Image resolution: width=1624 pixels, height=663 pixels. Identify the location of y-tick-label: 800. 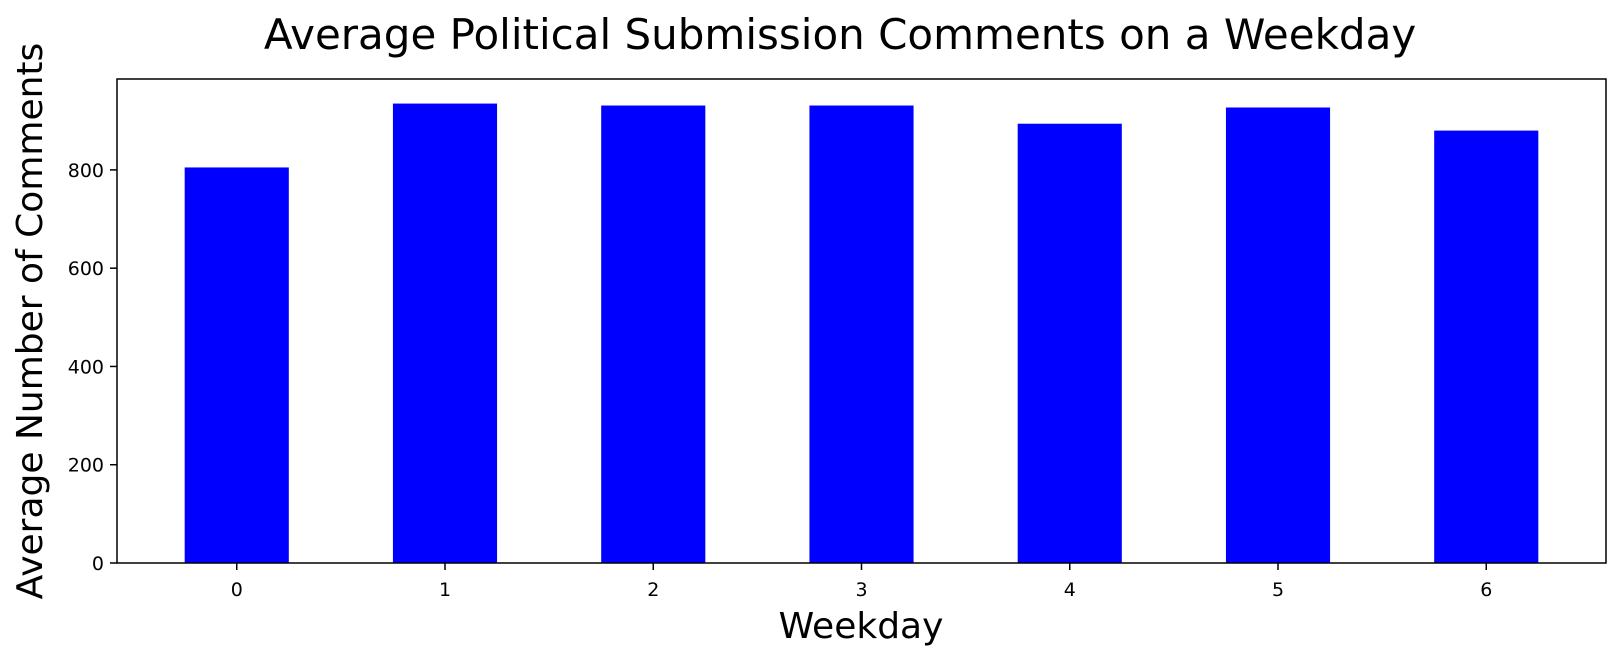
(86, 171).